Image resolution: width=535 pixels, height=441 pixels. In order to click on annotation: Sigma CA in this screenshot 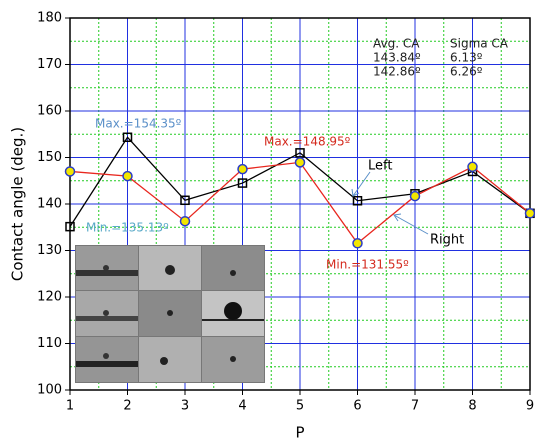, I will do `click(479, 44)`.